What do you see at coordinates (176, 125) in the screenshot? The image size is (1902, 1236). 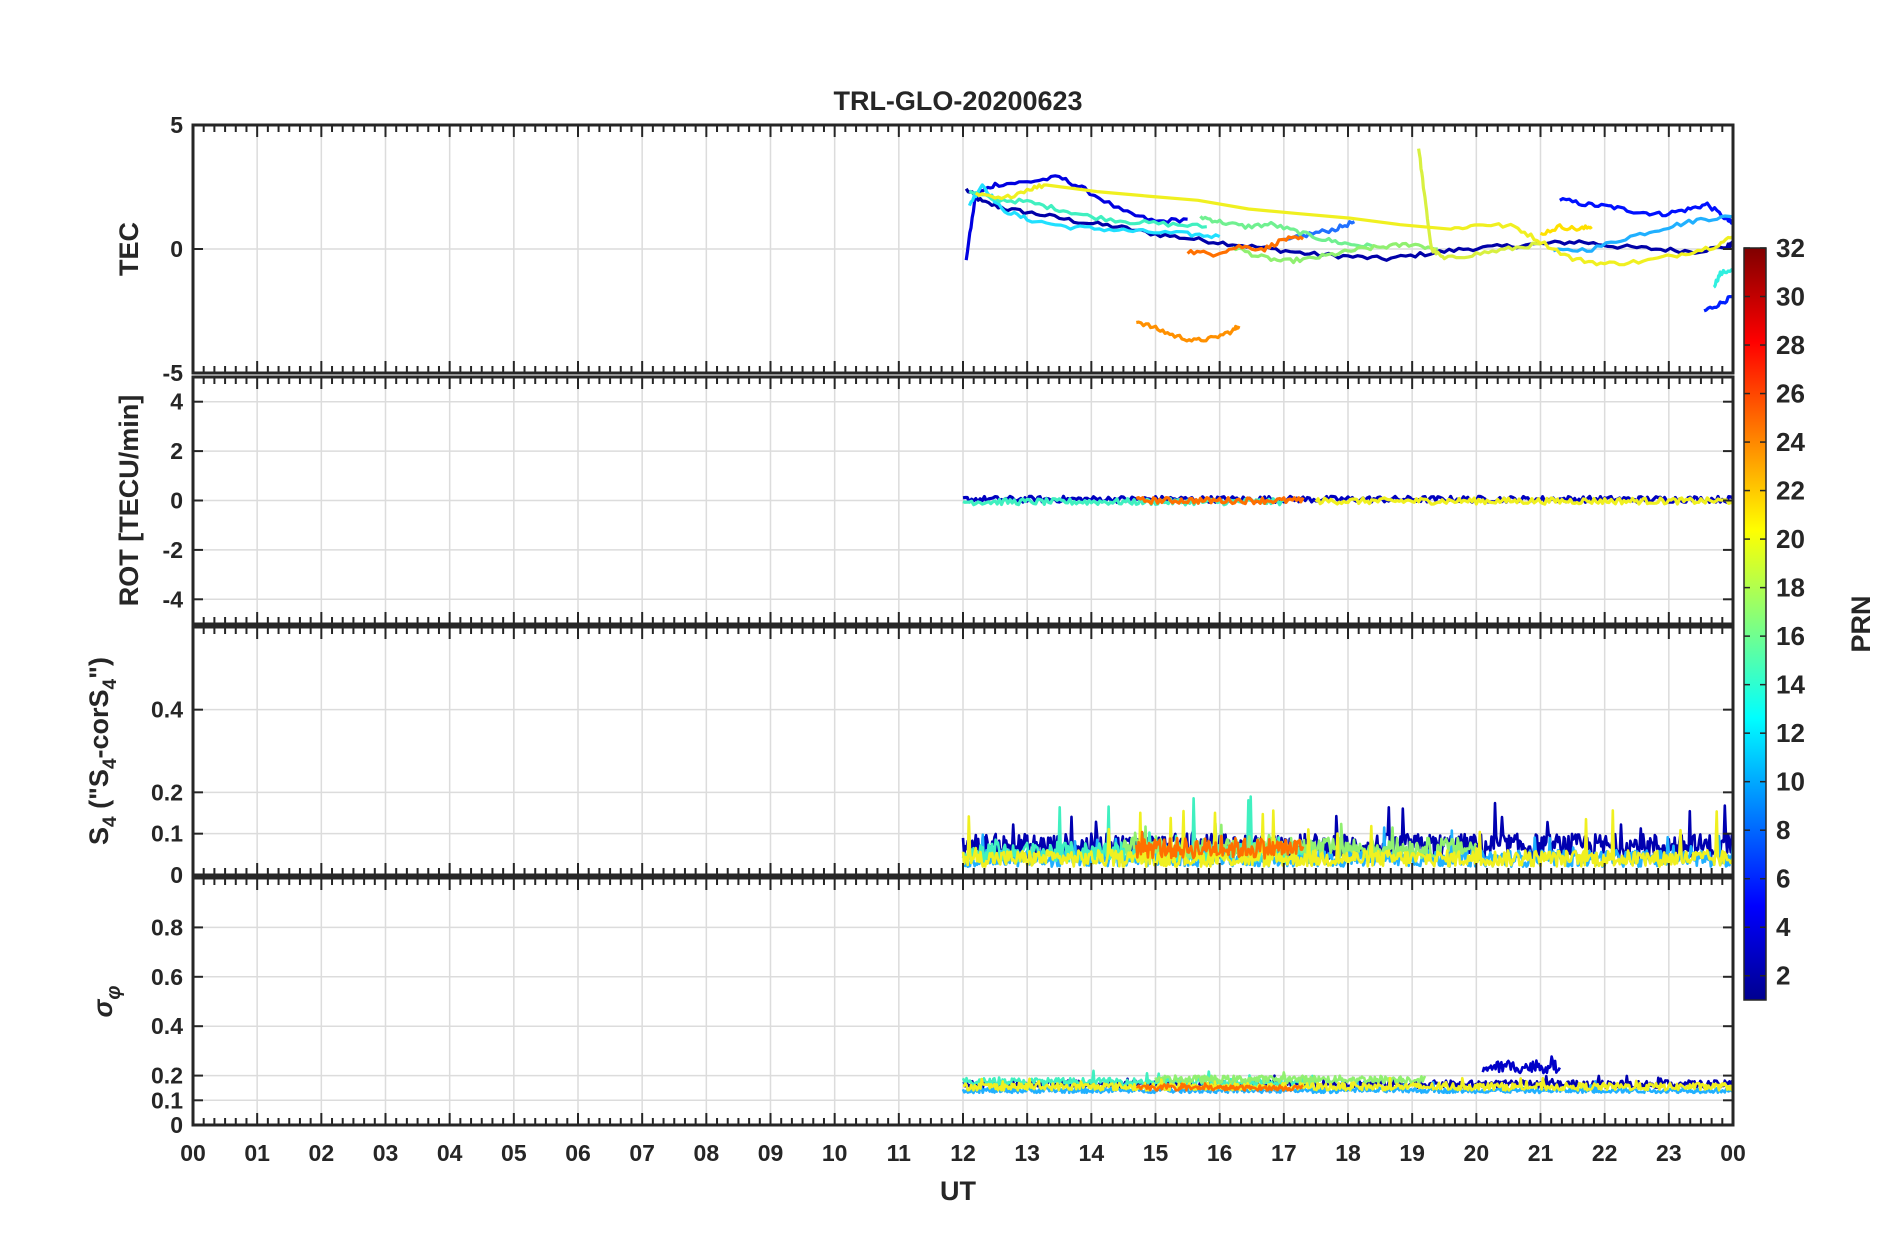 I see `y-tick-label: 5` at bounding box center [176, 125].